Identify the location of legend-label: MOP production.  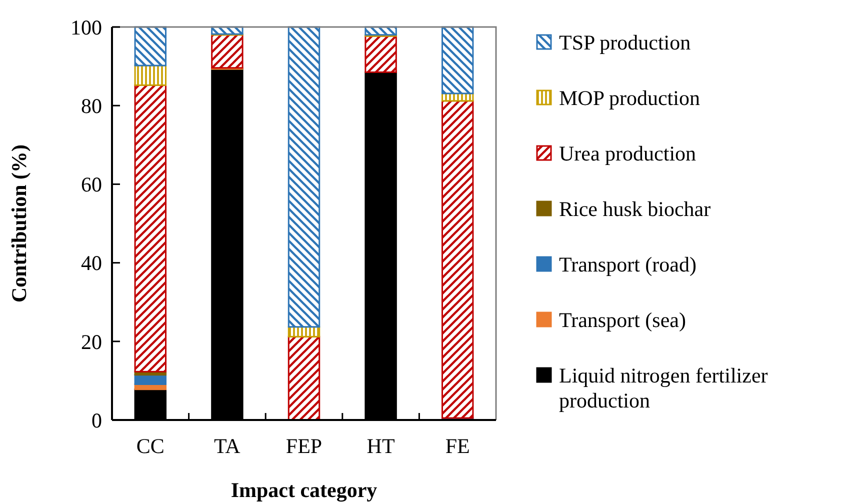
(629, 98).